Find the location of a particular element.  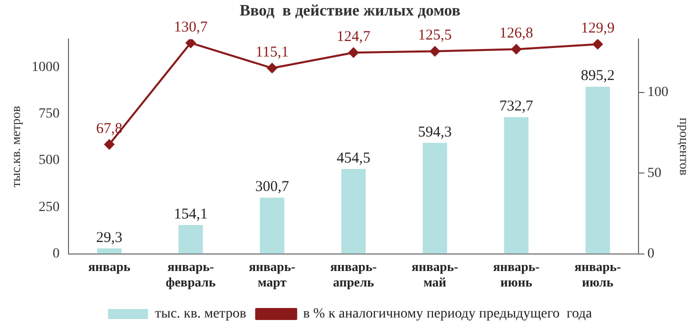

x-tick-label: январь-февраль is located at coordinates (191, 274).